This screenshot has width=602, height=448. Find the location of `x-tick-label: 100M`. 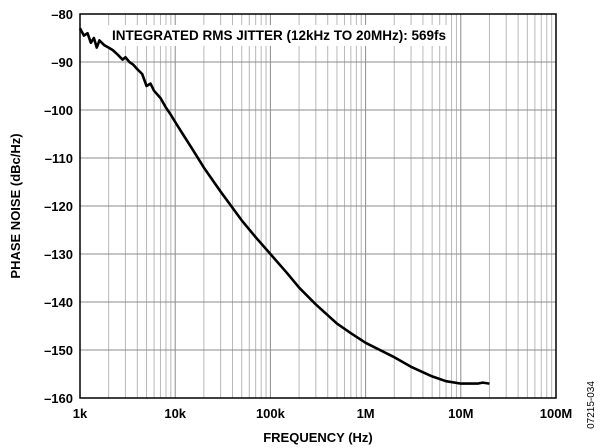

x-tick-label: 100M is located at coordinates (556, 413).